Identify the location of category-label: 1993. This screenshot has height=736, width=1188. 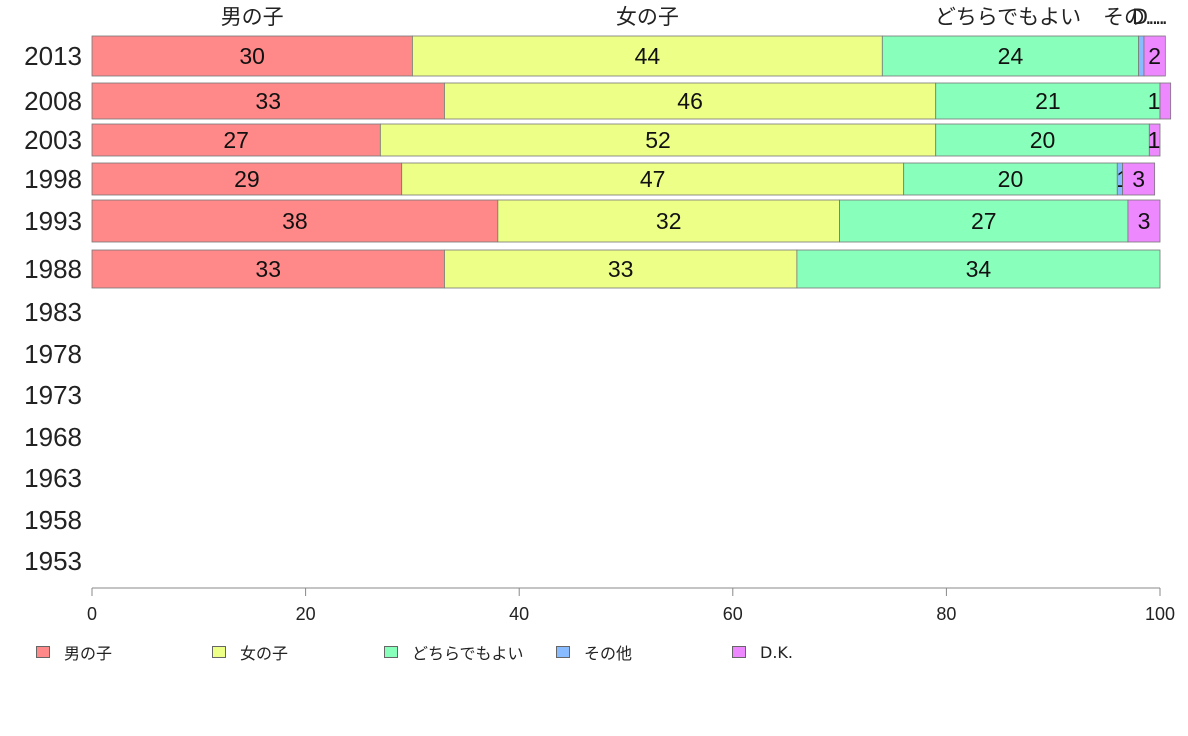
(53, 221).